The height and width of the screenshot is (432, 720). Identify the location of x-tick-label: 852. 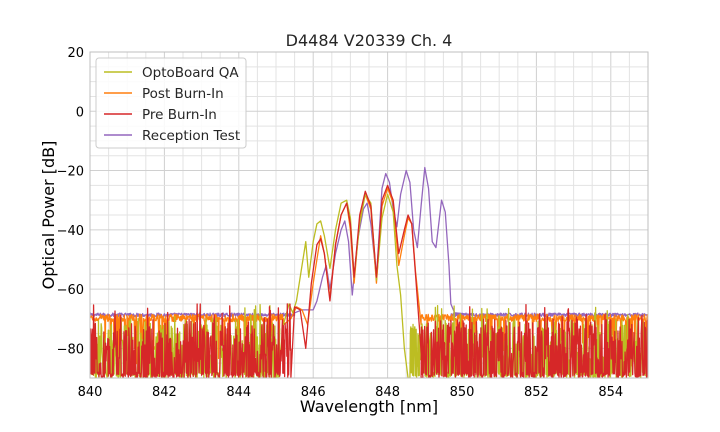
(536, 392).